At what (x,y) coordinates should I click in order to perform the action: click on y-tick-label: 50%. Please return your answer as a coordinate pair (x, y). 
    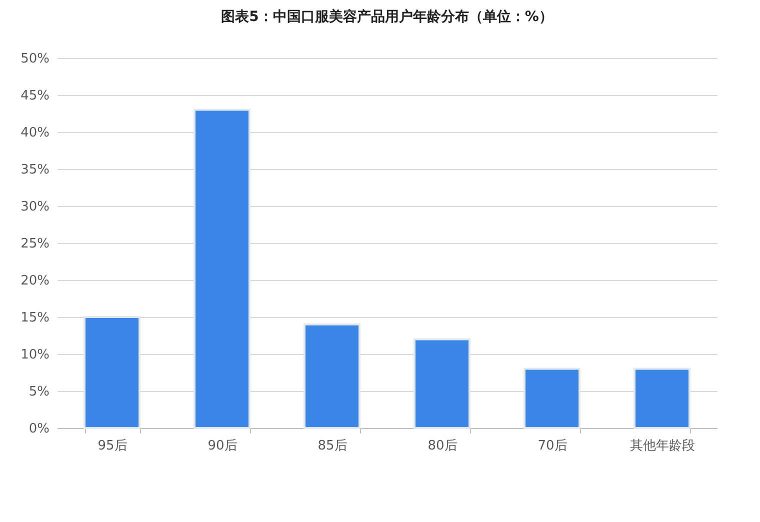
    Looking at the image, I should click on (35, 59).